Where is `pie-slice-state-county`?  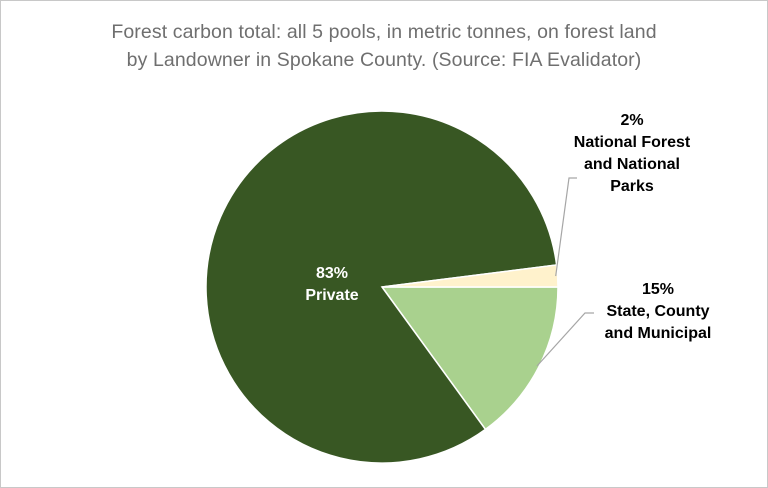
pie-slice-state-county is located at coordinates (469, 358).